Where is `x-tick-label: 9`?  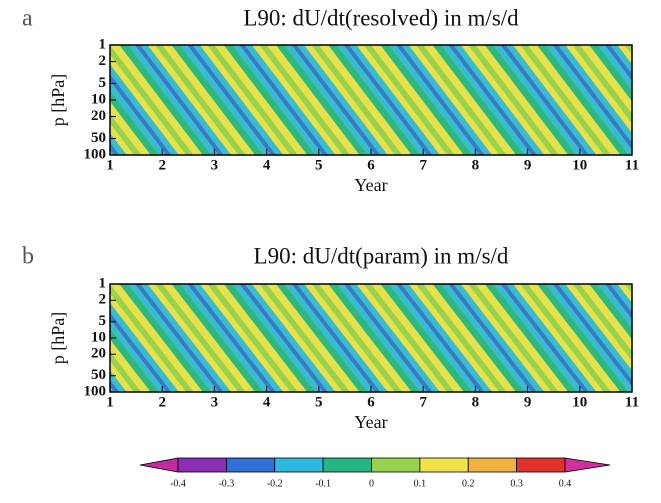
x-tick-label: 9 is located at coordinates (528, 165).